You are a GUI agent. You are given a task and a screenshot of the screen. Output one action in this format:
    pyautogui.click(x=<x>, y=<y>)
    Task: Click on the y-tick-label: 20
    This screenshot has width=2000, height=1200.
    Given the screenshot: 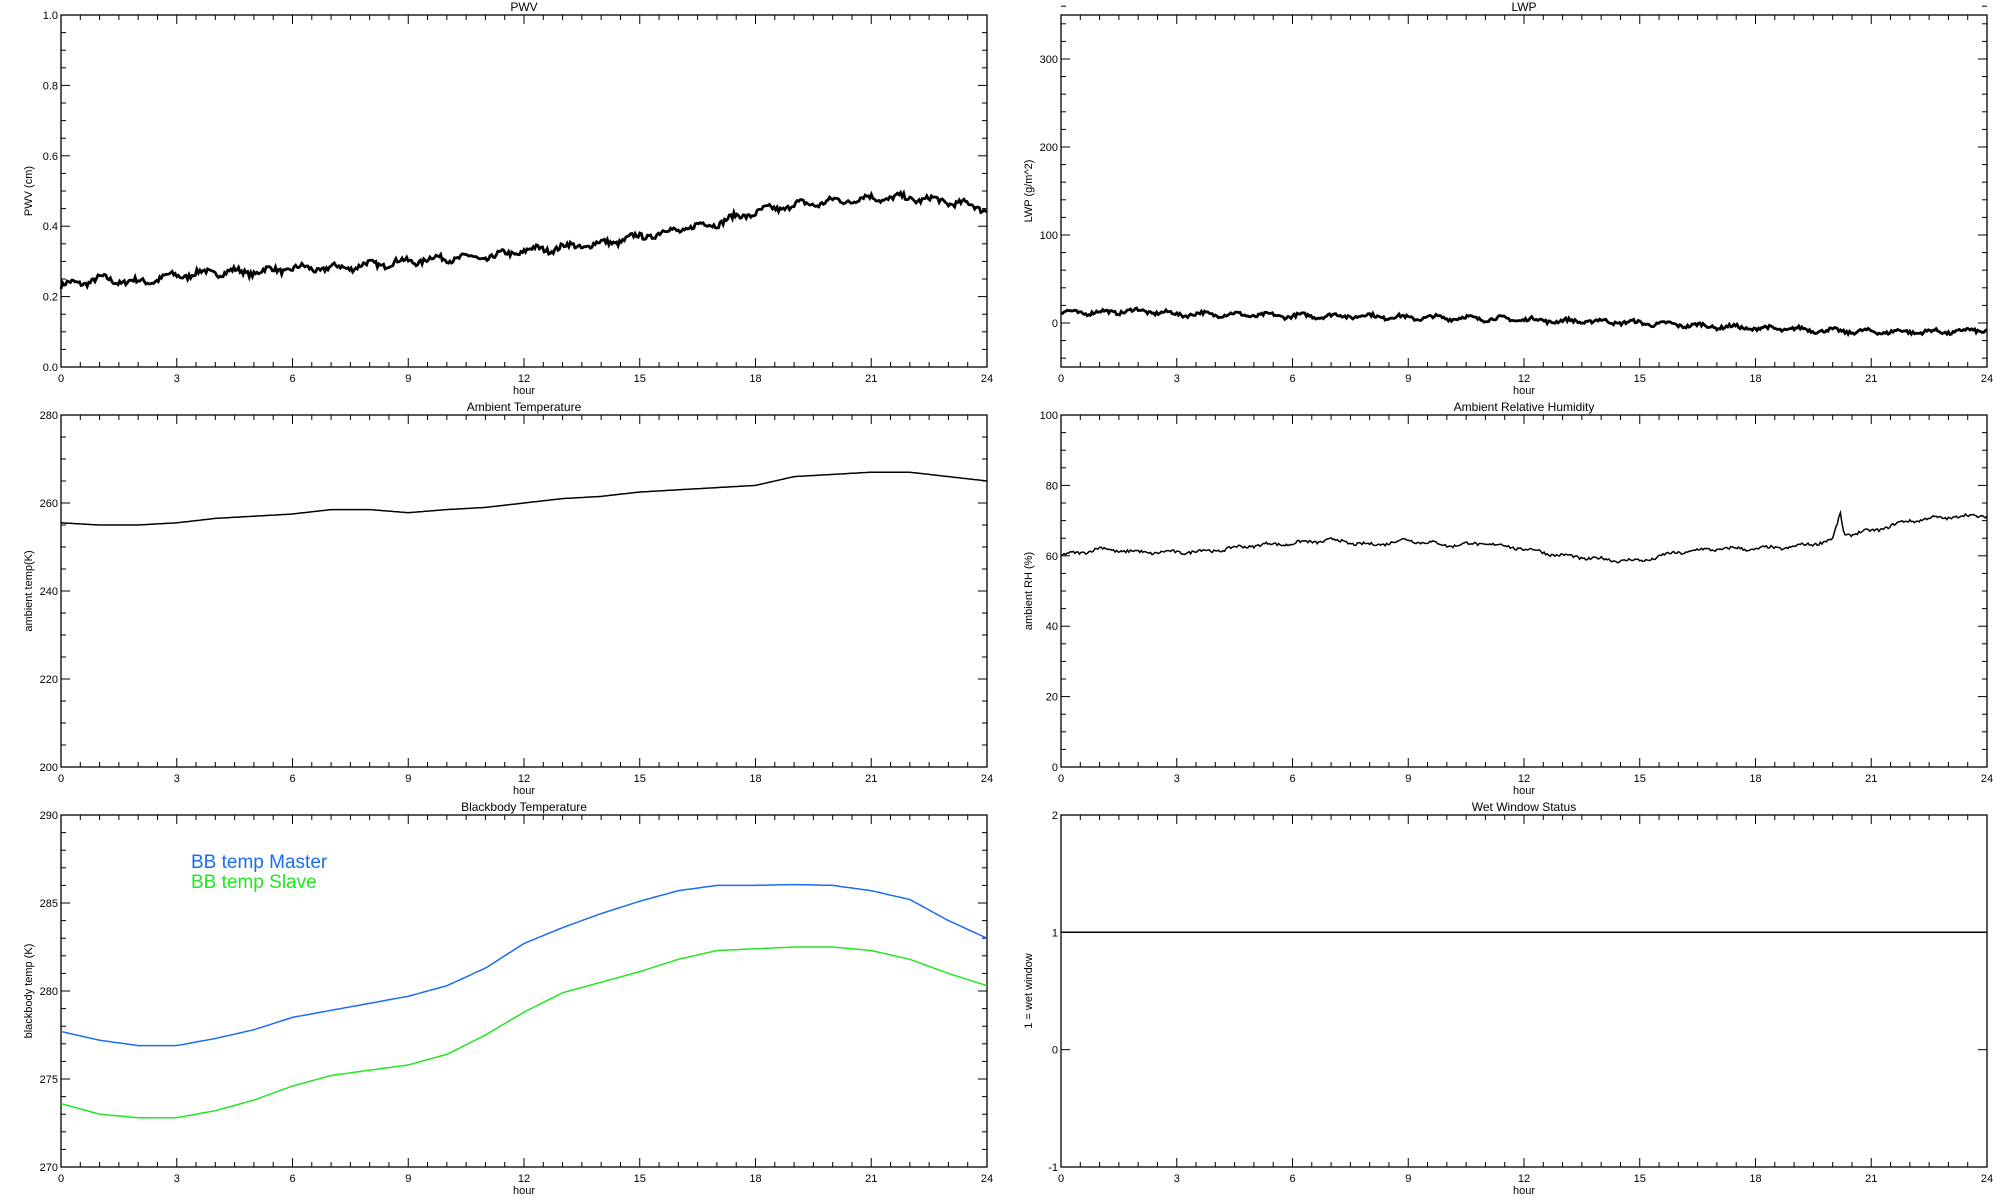 What is the action you would take?
    pyautogui.click(x=1052, y=698)
    